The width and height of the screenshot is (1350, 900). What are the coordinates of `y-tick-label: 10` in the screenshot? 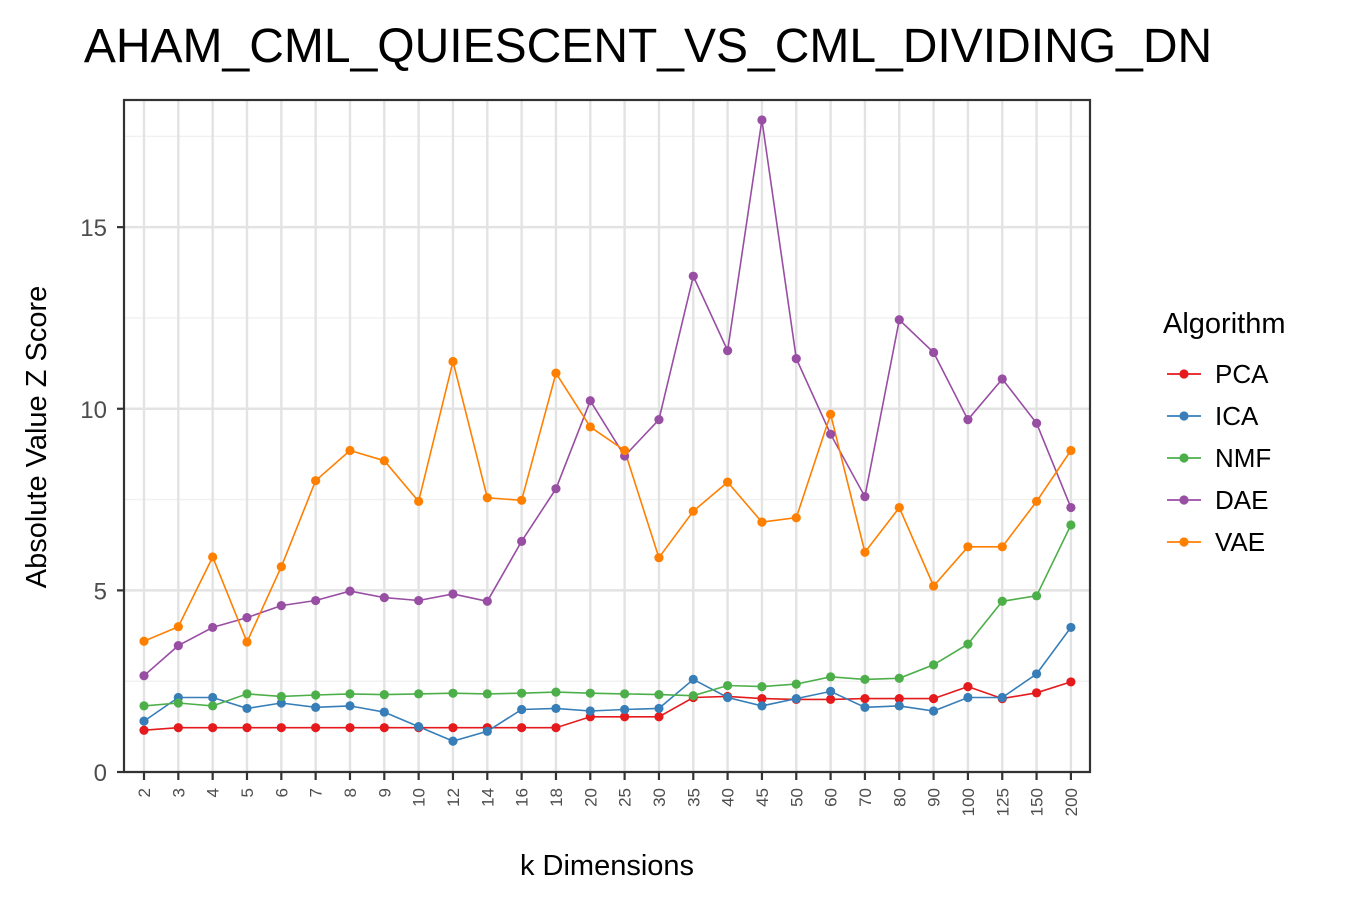 It's located at (93, 410).